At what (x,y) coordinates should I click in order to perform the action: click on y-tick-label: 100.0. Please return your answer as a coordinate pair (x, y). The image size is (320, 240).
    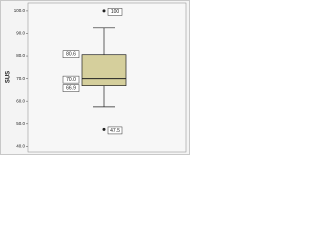
    Looking at the image, I should click on (20, 10).